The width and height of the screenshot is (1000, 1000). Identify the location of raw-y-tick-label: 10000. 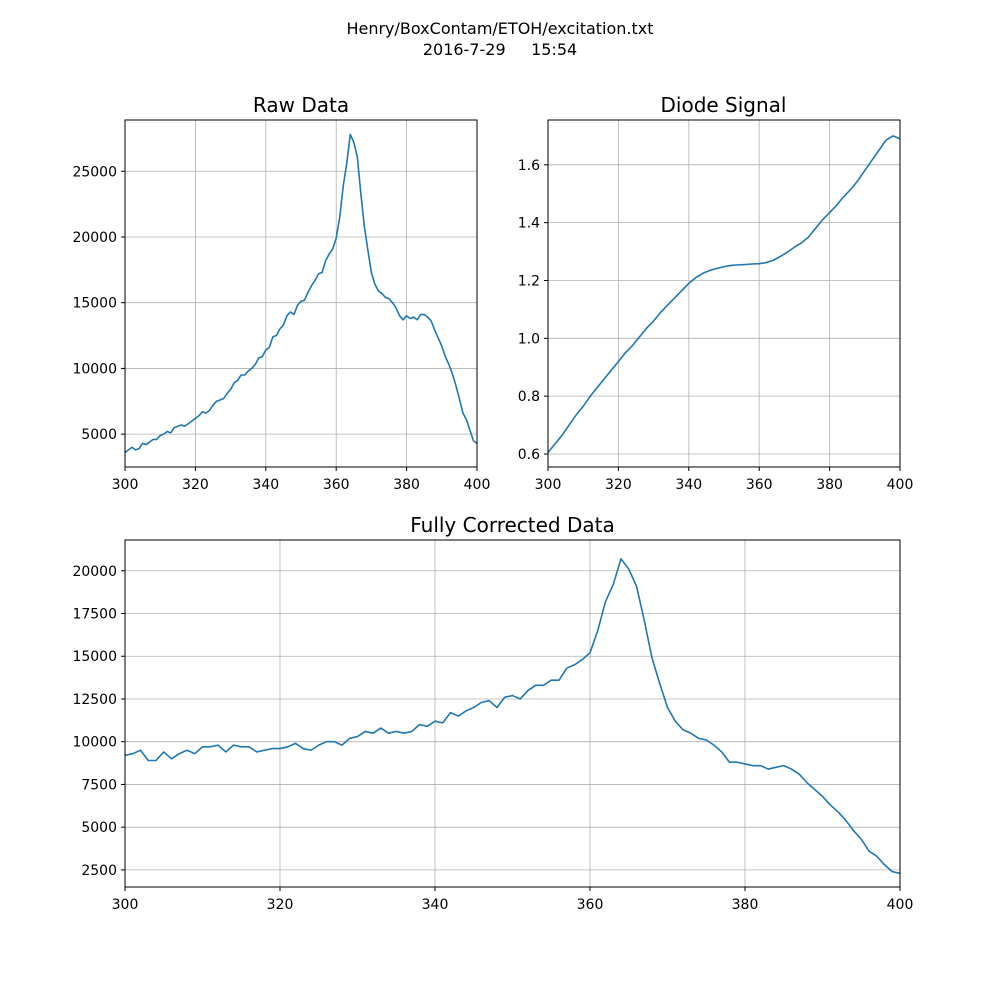
(94, 369).